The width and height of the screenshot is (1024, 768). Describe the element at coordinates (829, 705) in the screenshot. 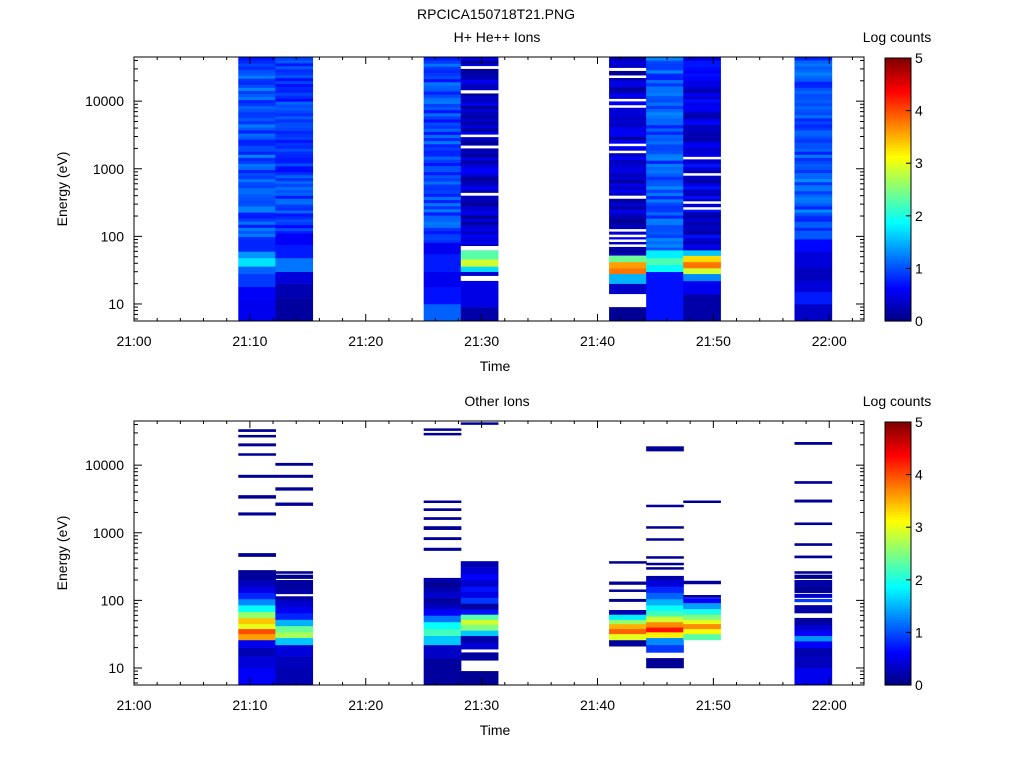

I see `x-tick-label: 22:00` at that location.